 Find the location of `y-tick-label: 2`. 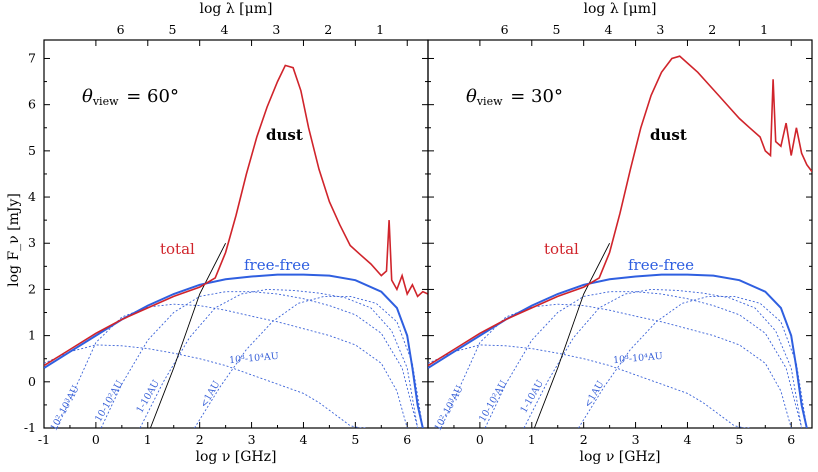

y-tick-label: 2 is located at coordinates (32, 288).